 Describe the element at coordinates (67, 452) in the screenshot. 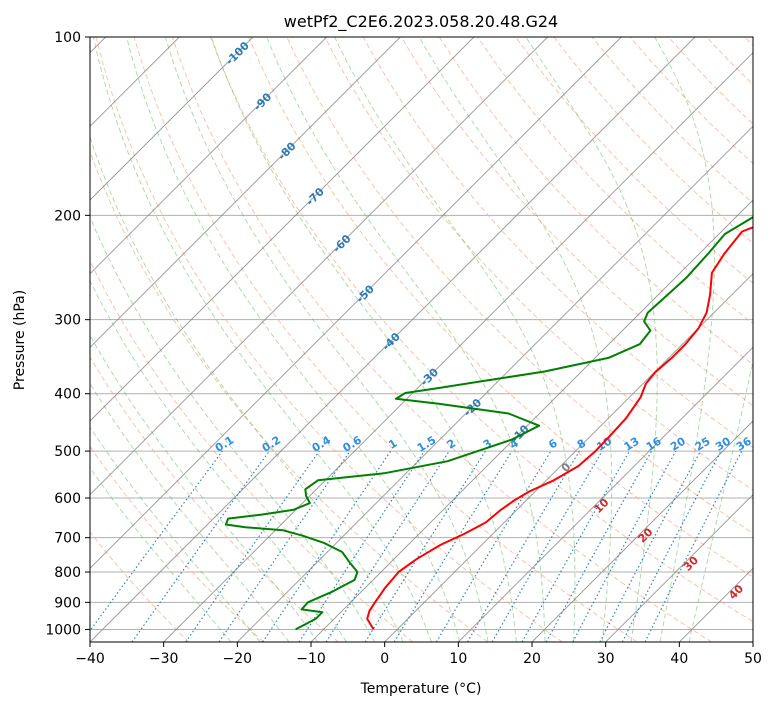

I see `y-tick-label: 500` at that location.